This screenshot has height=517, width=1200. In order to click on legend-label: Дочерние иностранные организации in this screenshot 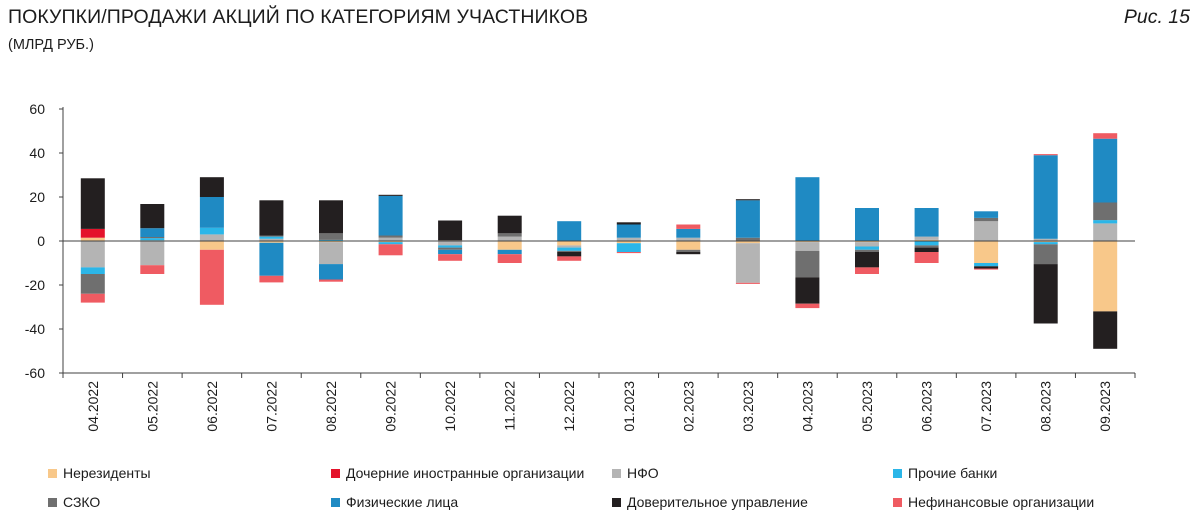, I will do `click(465, 473)`.